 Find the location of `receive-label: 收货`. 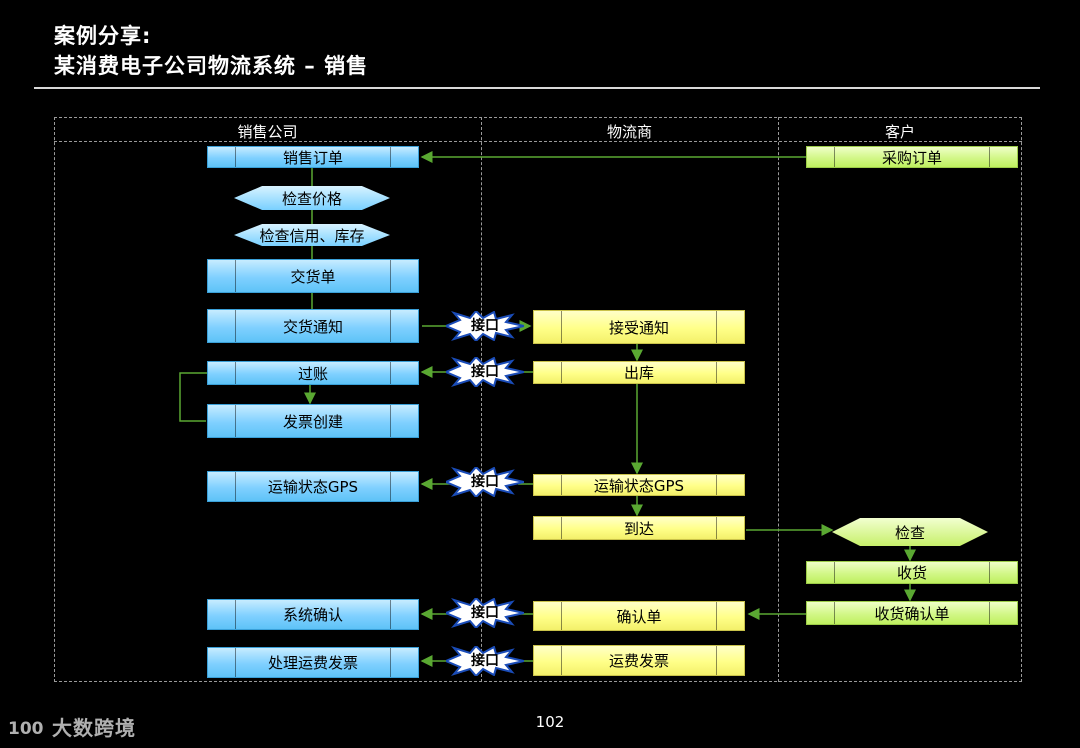

receive-label: 收货 is located at coordinates (911, 573).